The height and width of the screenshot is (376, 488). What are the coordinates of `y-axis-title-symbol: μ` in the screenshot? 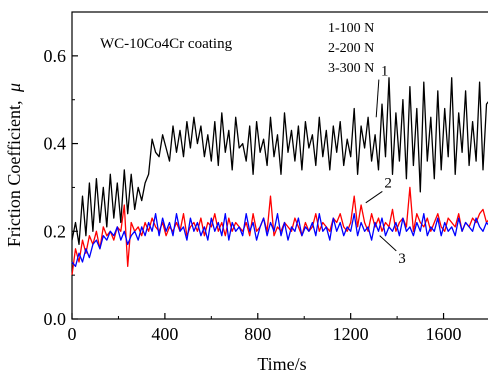 It's located at (14, 88).